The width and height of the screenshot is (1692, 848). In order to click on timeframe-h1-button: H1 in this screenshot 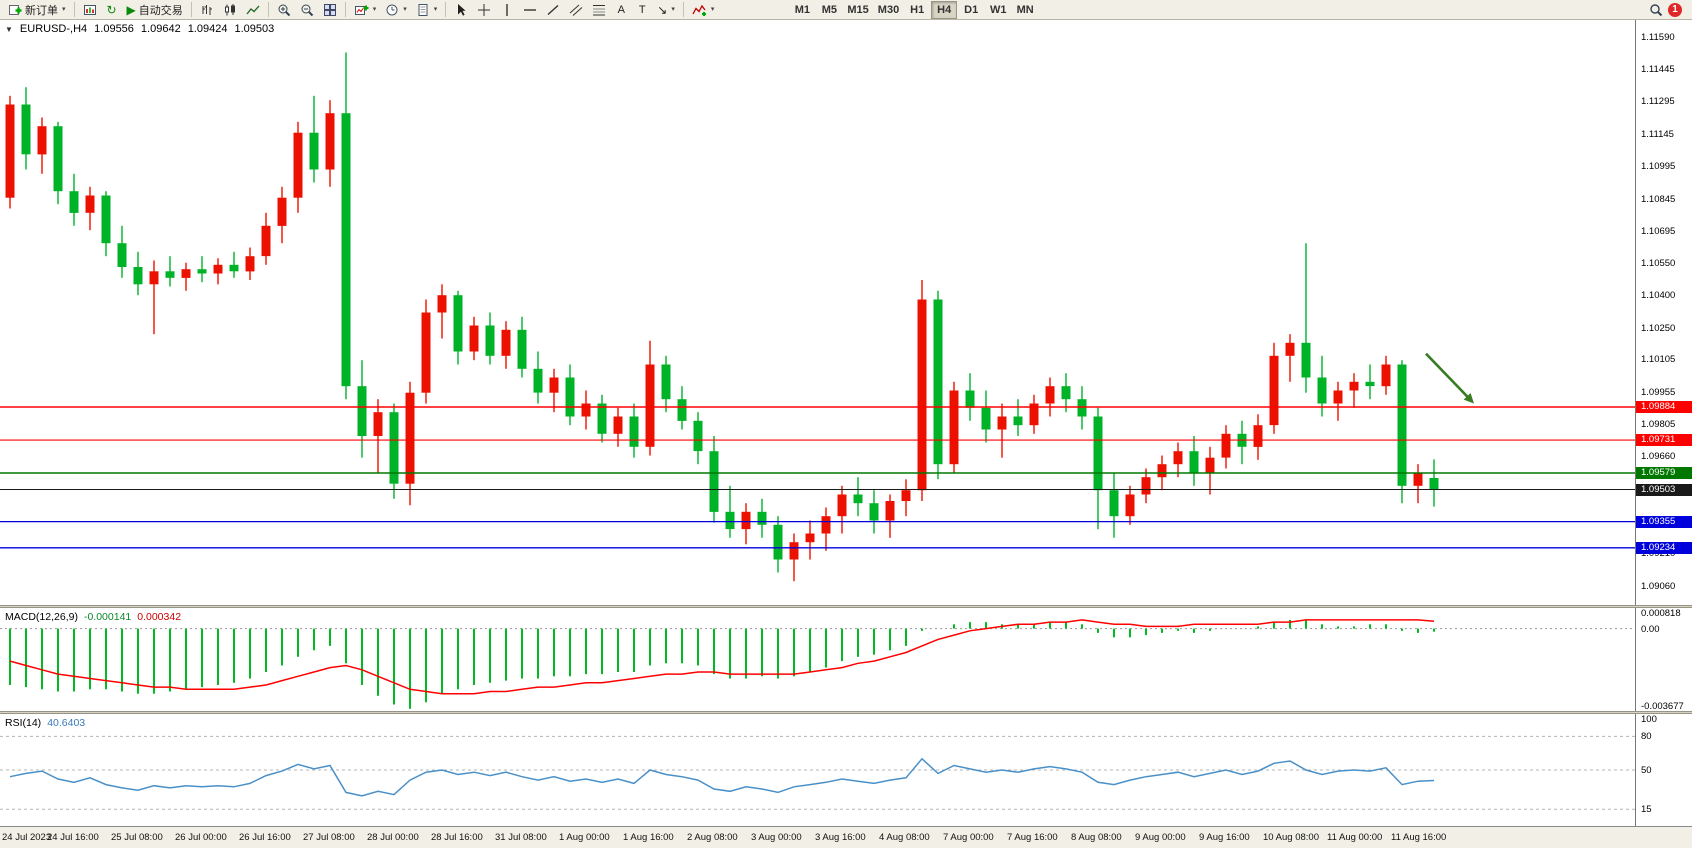, I will do `click(917, 10)`.